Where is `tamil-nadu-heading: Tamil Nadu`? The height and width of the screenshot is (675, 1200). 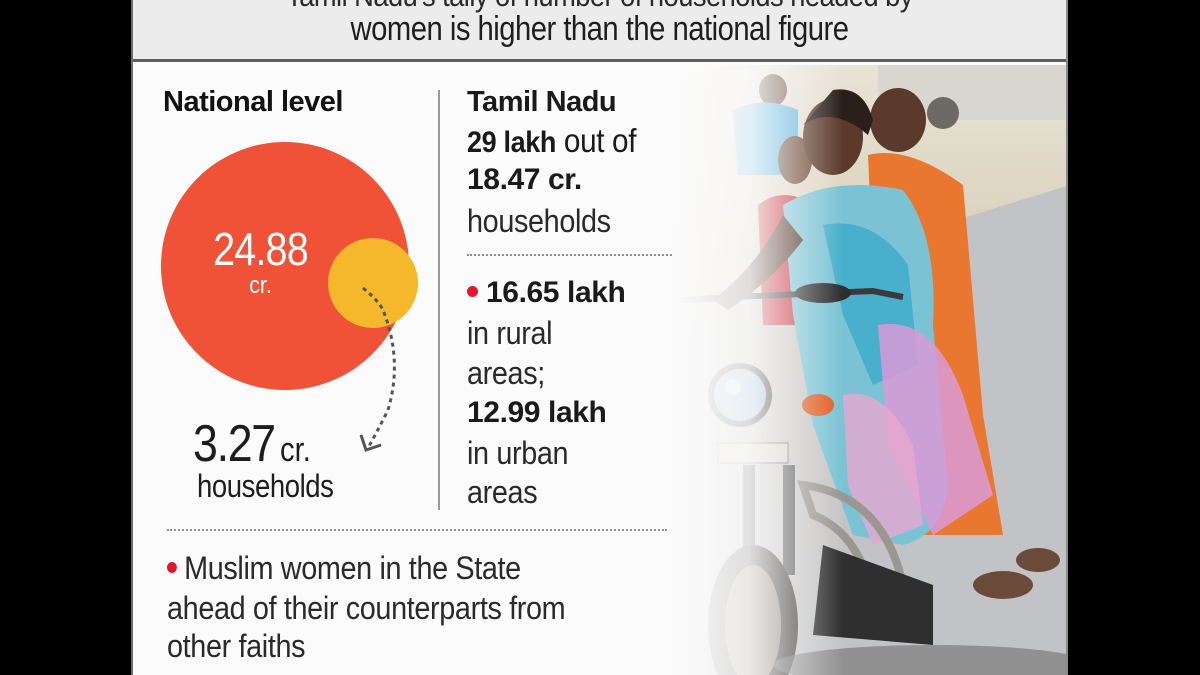
tamil-nadu-heading: Tamil Nadu is located at coordinates (542, 102).